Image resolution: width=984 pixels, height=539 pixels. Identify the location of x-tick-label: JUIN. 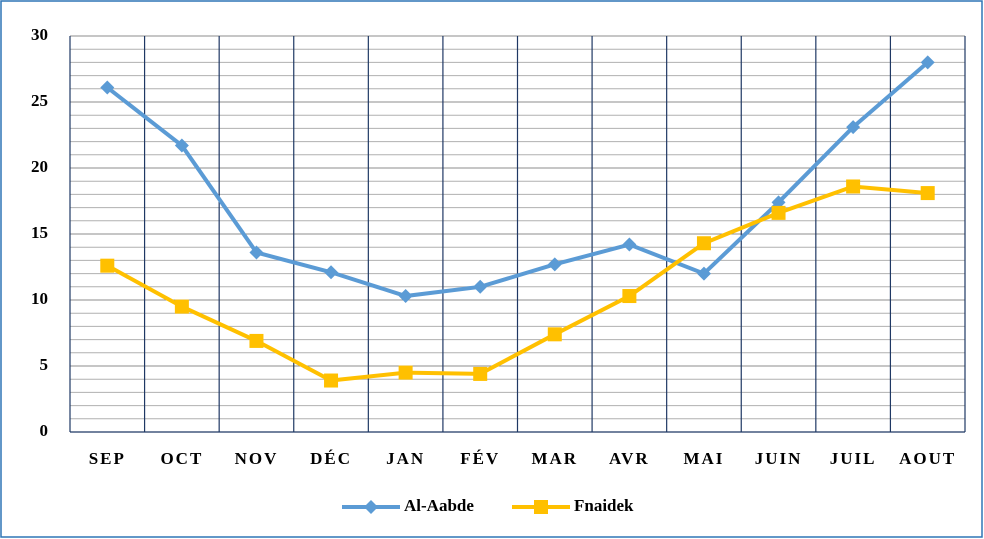
(779, 458).